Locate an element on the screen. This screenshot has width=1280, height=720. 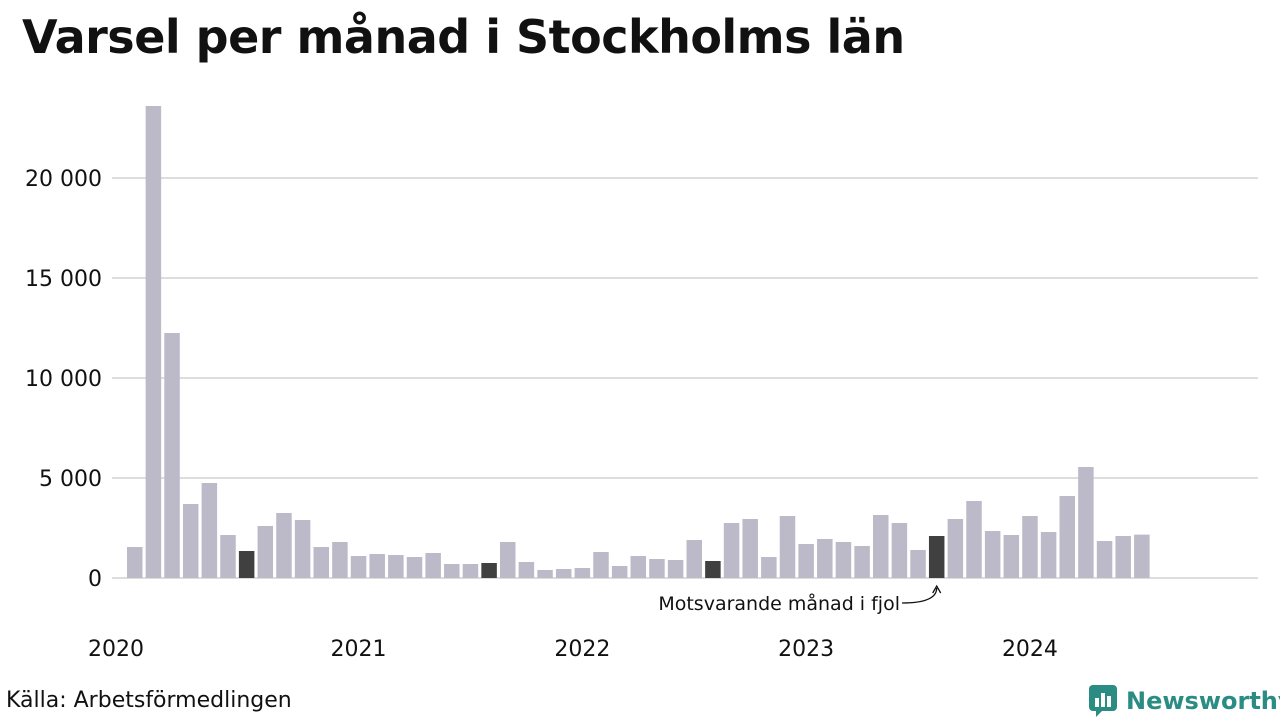
x-tick-label: 2020 is located at coordinates (116, 649).